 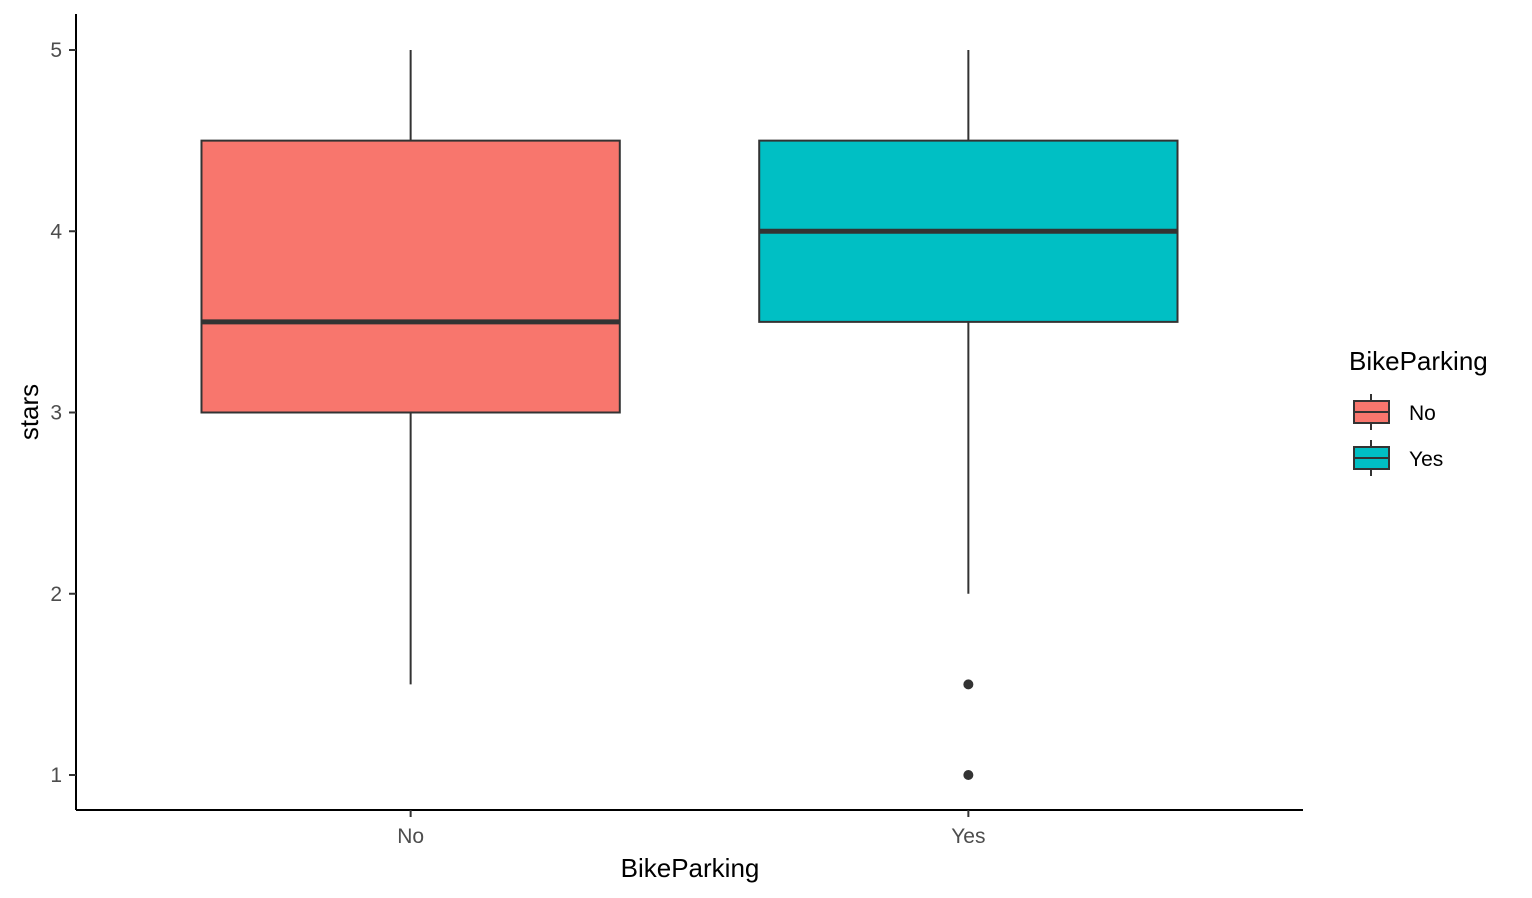 I want to click on y-axis-title: stars, so click(x=29, y=412).